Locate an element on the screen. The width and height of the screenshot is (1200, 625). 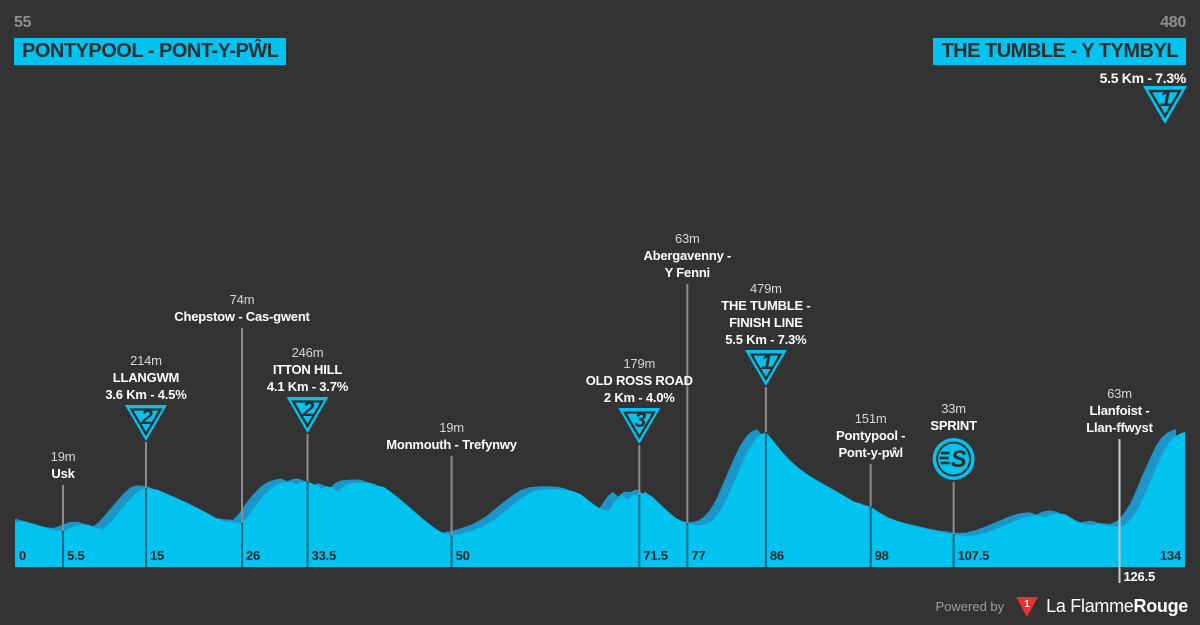
finish-climb-stats: 5.5 Km - 7.3% is located at coordinates (1143, 78).